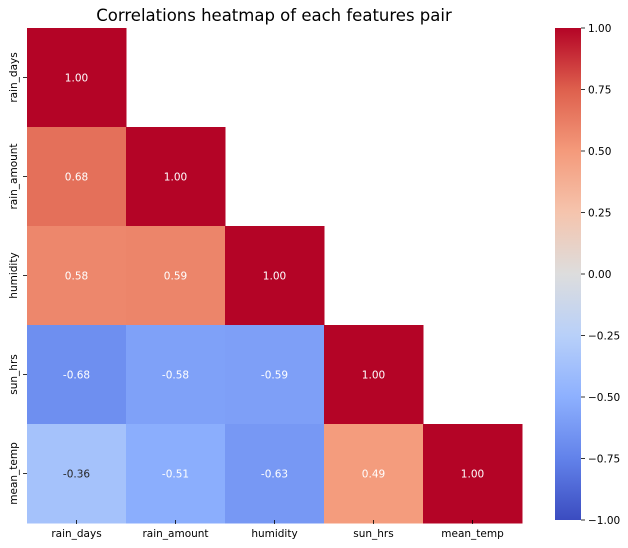 This screenshot has height=548, width=628. Describe the element at coordinates (472, 534) in the screenshot. I see `x-tick-label: mean_temp` at that location.